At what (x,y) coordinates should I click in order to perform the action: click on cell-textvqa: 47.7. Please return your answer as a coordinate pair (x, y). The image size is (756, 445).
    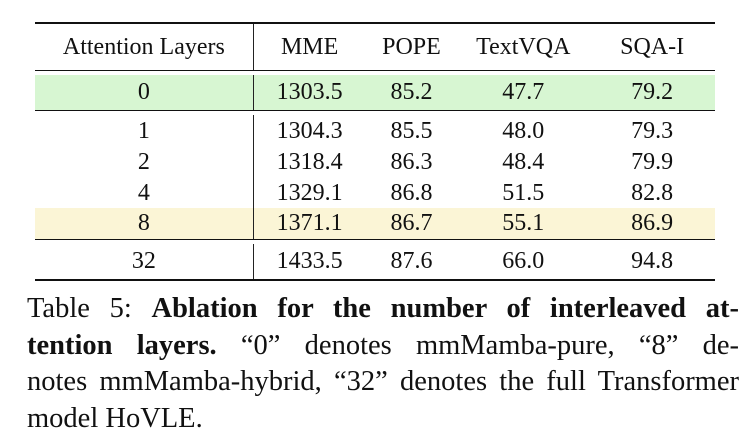
    Looking at the image, I should click on (523, 92).